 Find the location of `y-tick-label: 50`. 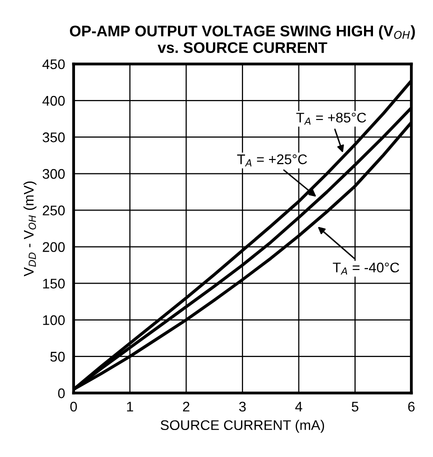

y-tick-label: 50 is located at coordinates (57, 357).